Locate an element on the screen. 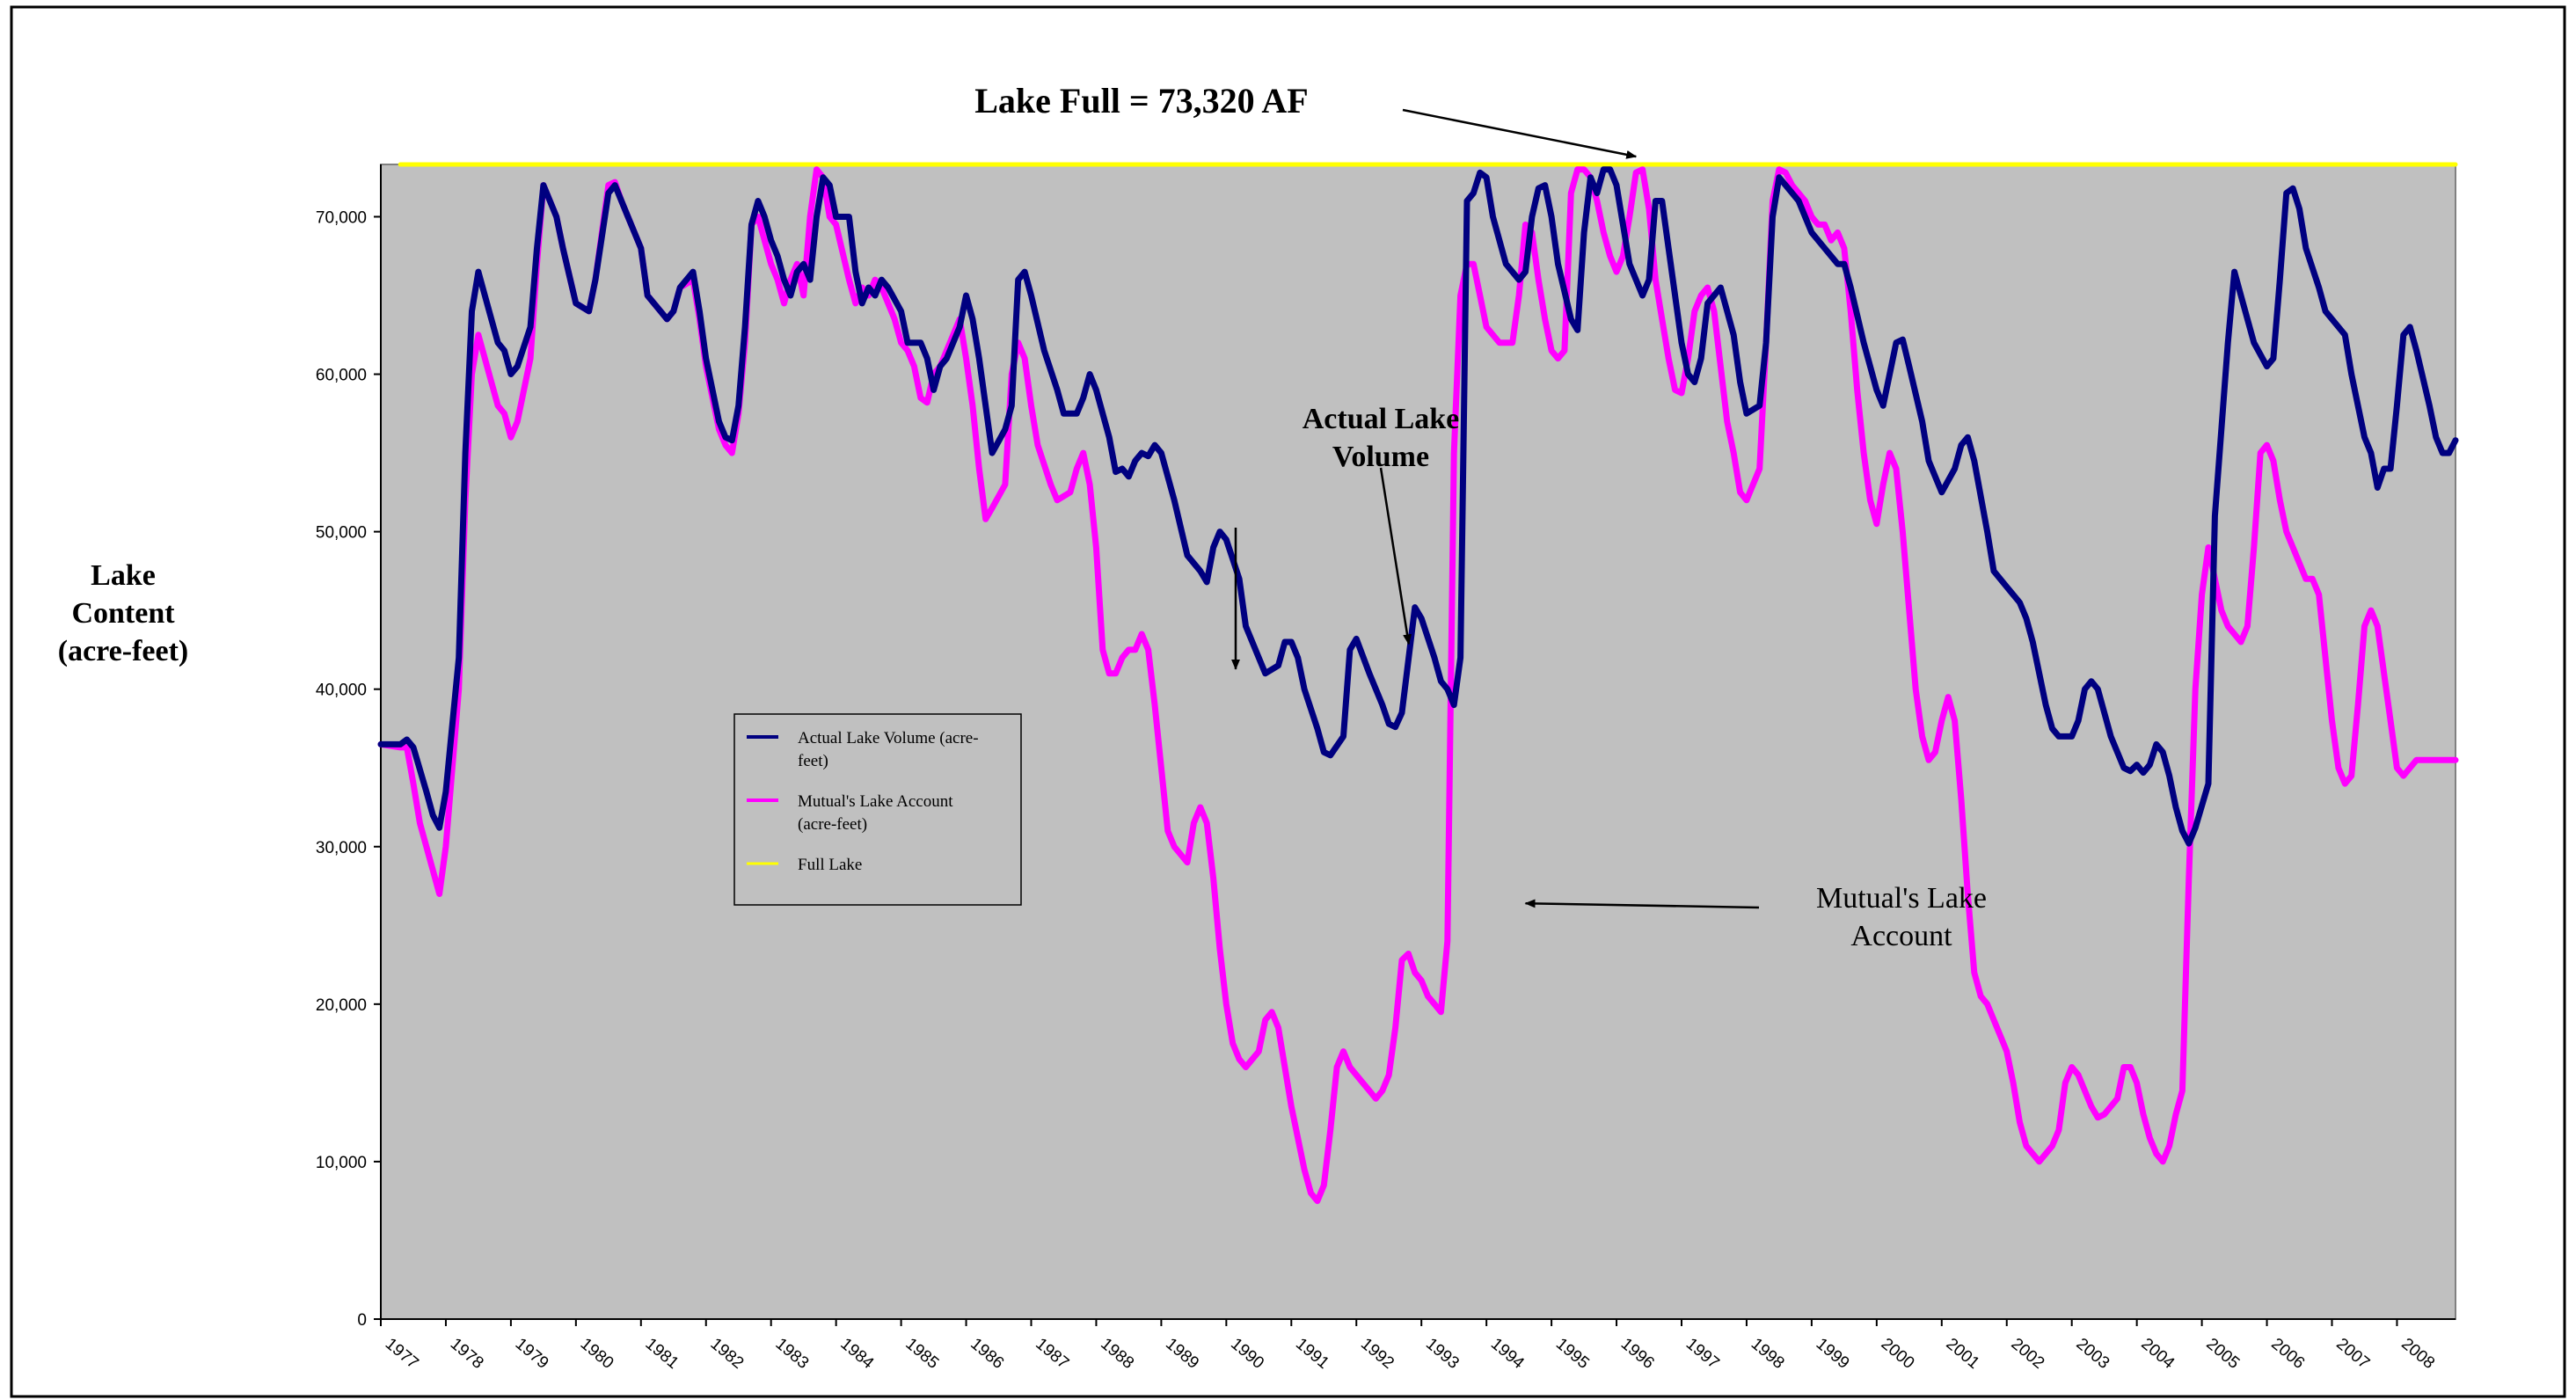 This screenshot has height=1400, width=2576. y-tick-label: 10,000 is located at coordinates (341, 1163).